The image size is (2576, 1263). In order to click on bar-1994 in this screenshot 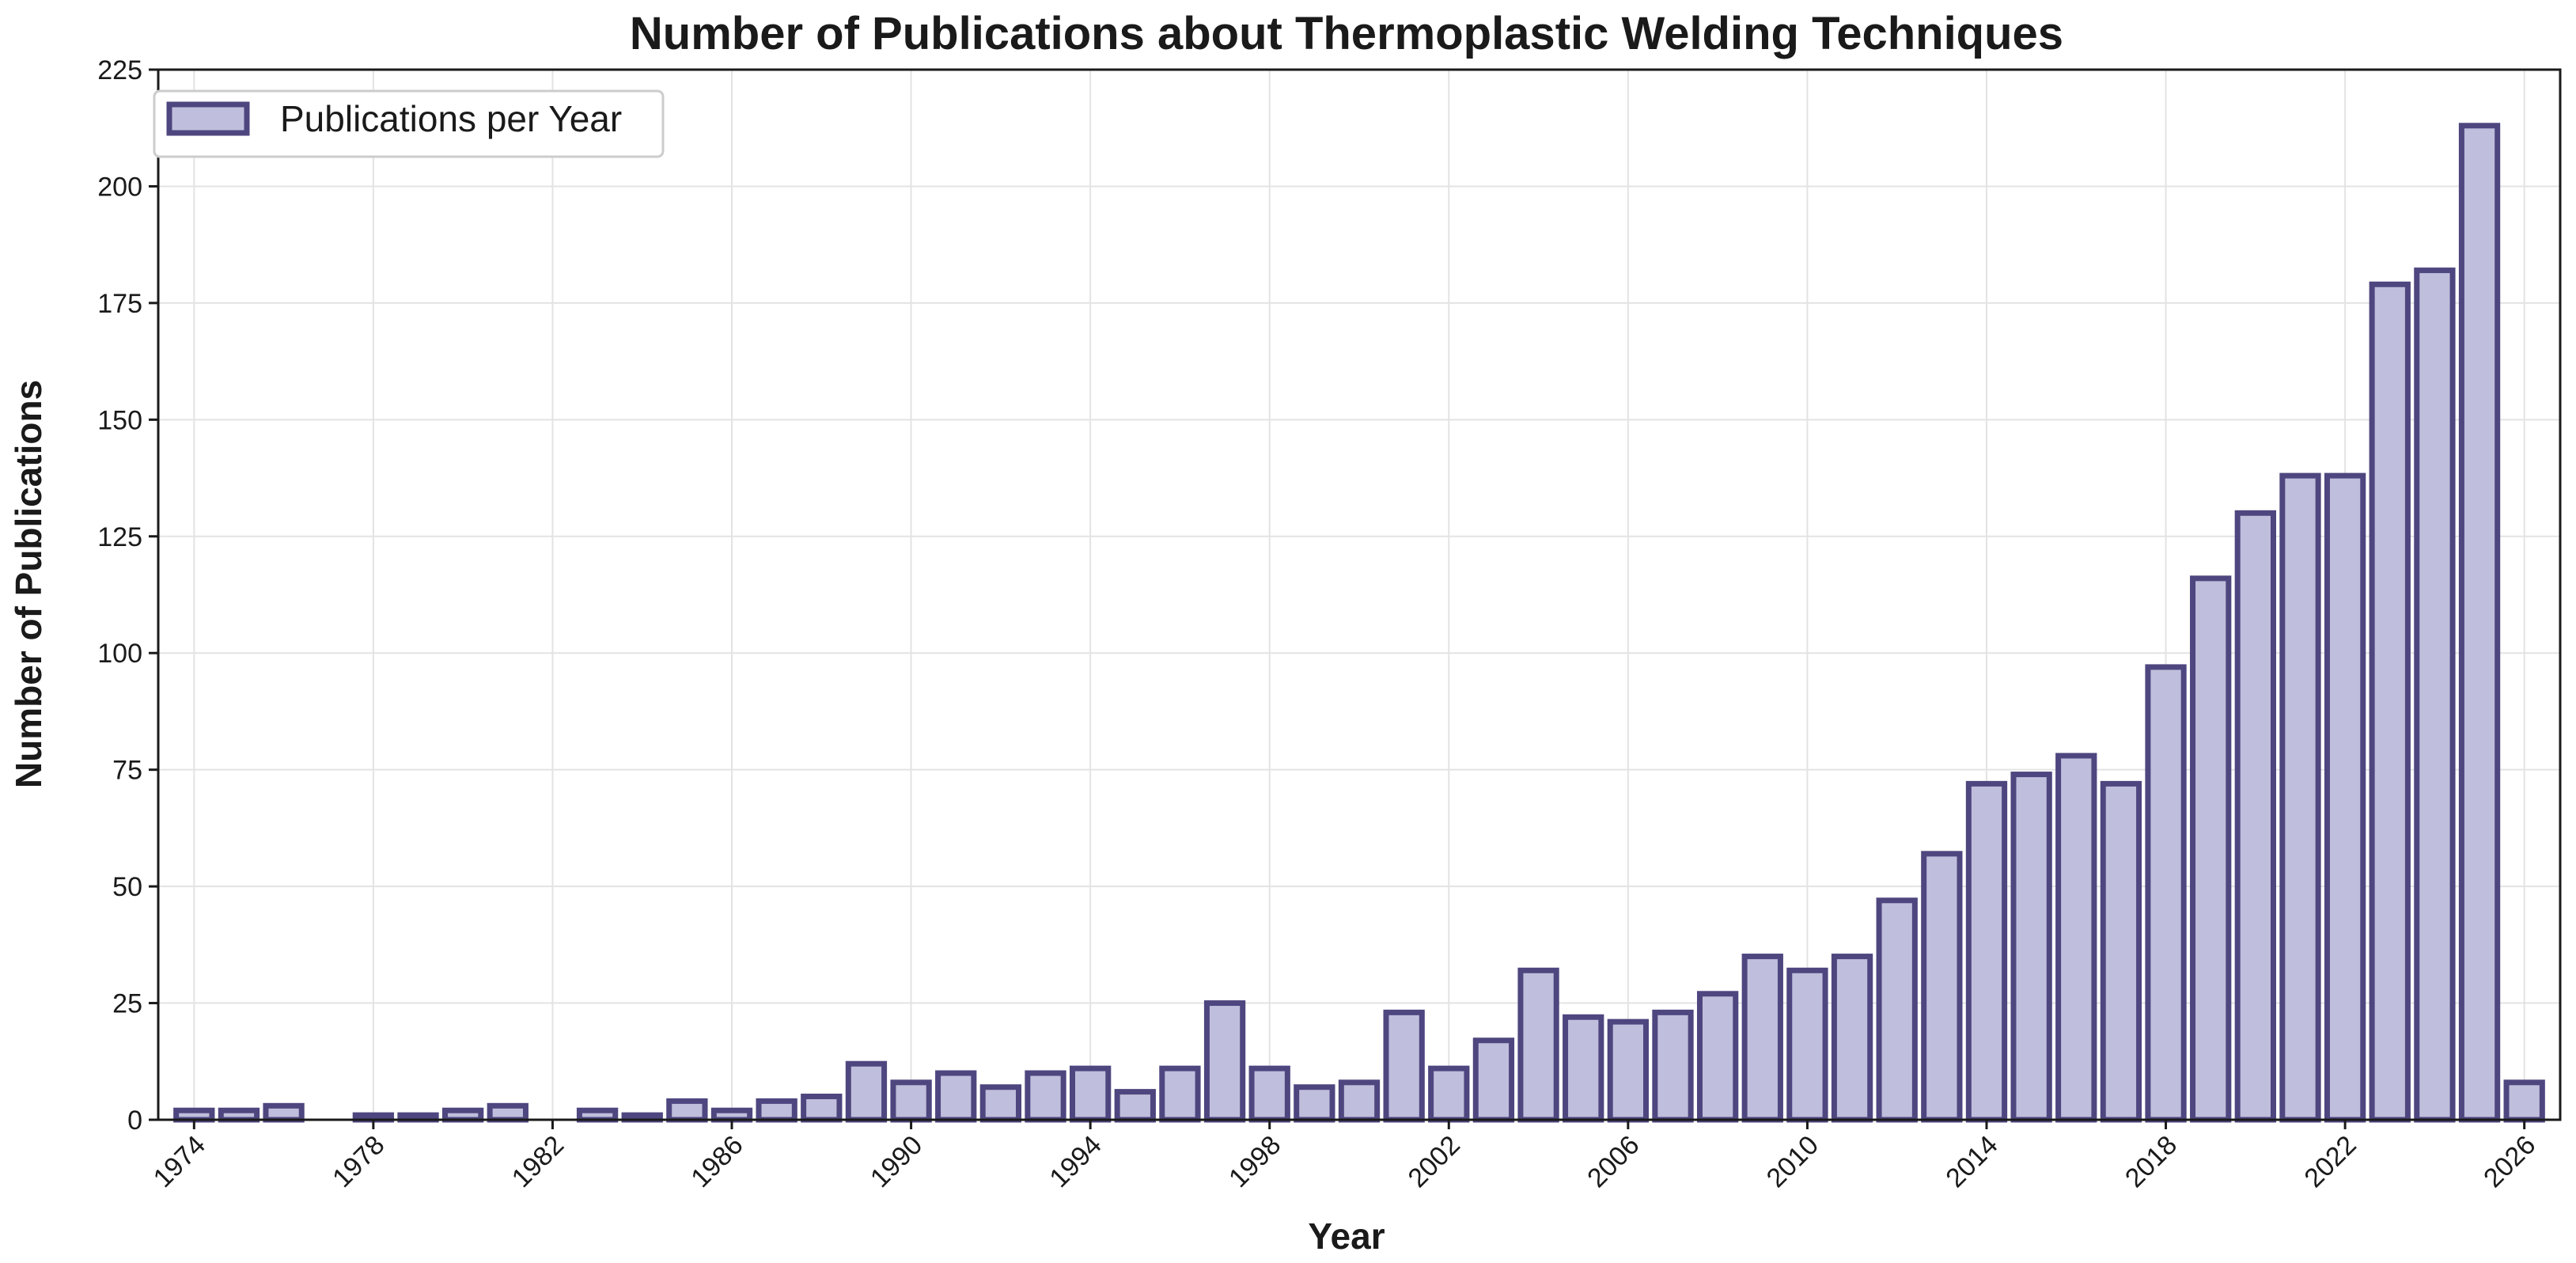, I will do `click(1090, 1094)`.